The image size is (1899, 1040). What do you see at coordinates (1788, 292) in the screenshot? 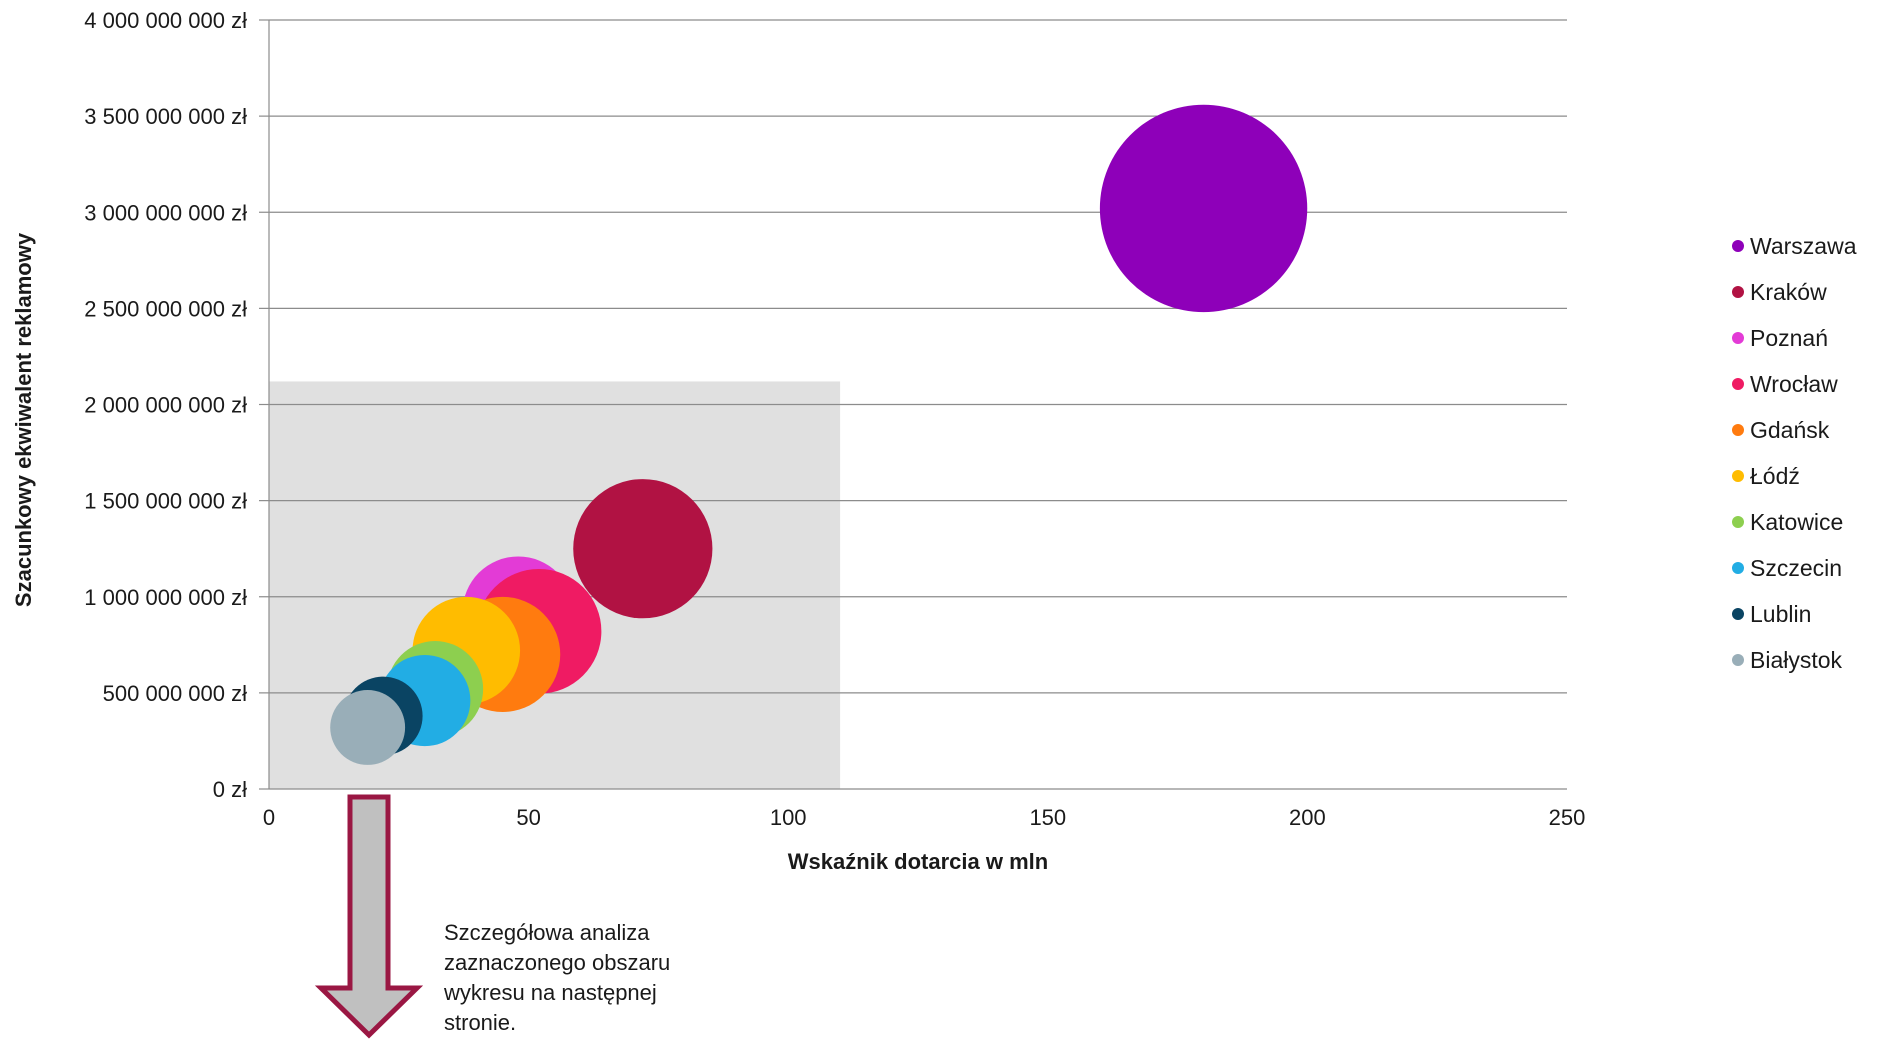
I see `legend-label: Kraków` at bounding box center [1788, 292].